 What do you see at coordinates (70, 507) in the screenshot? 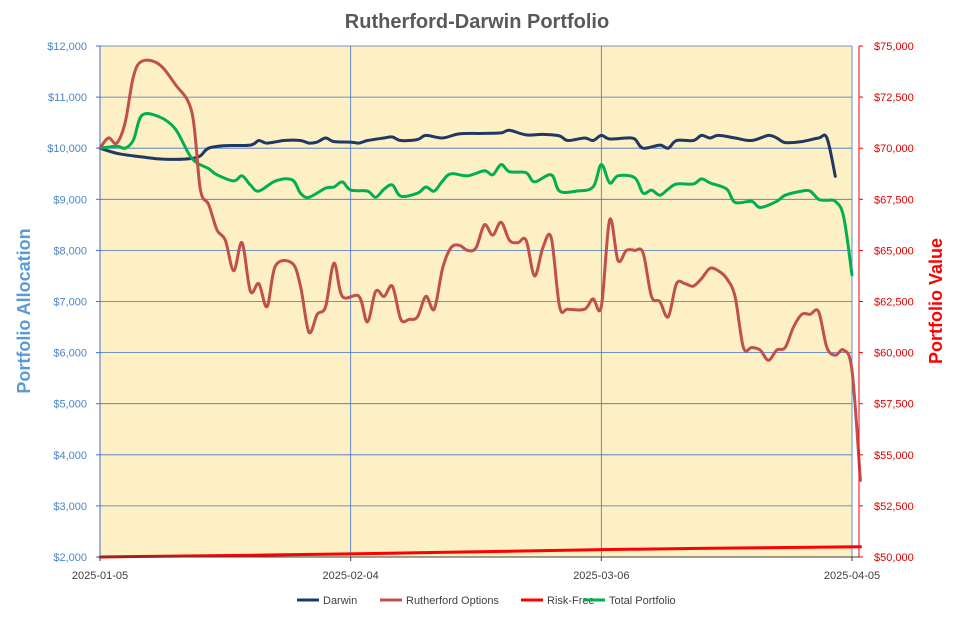
I see `y-left-tick-label: $3,000` at bounding box center [70, 507].